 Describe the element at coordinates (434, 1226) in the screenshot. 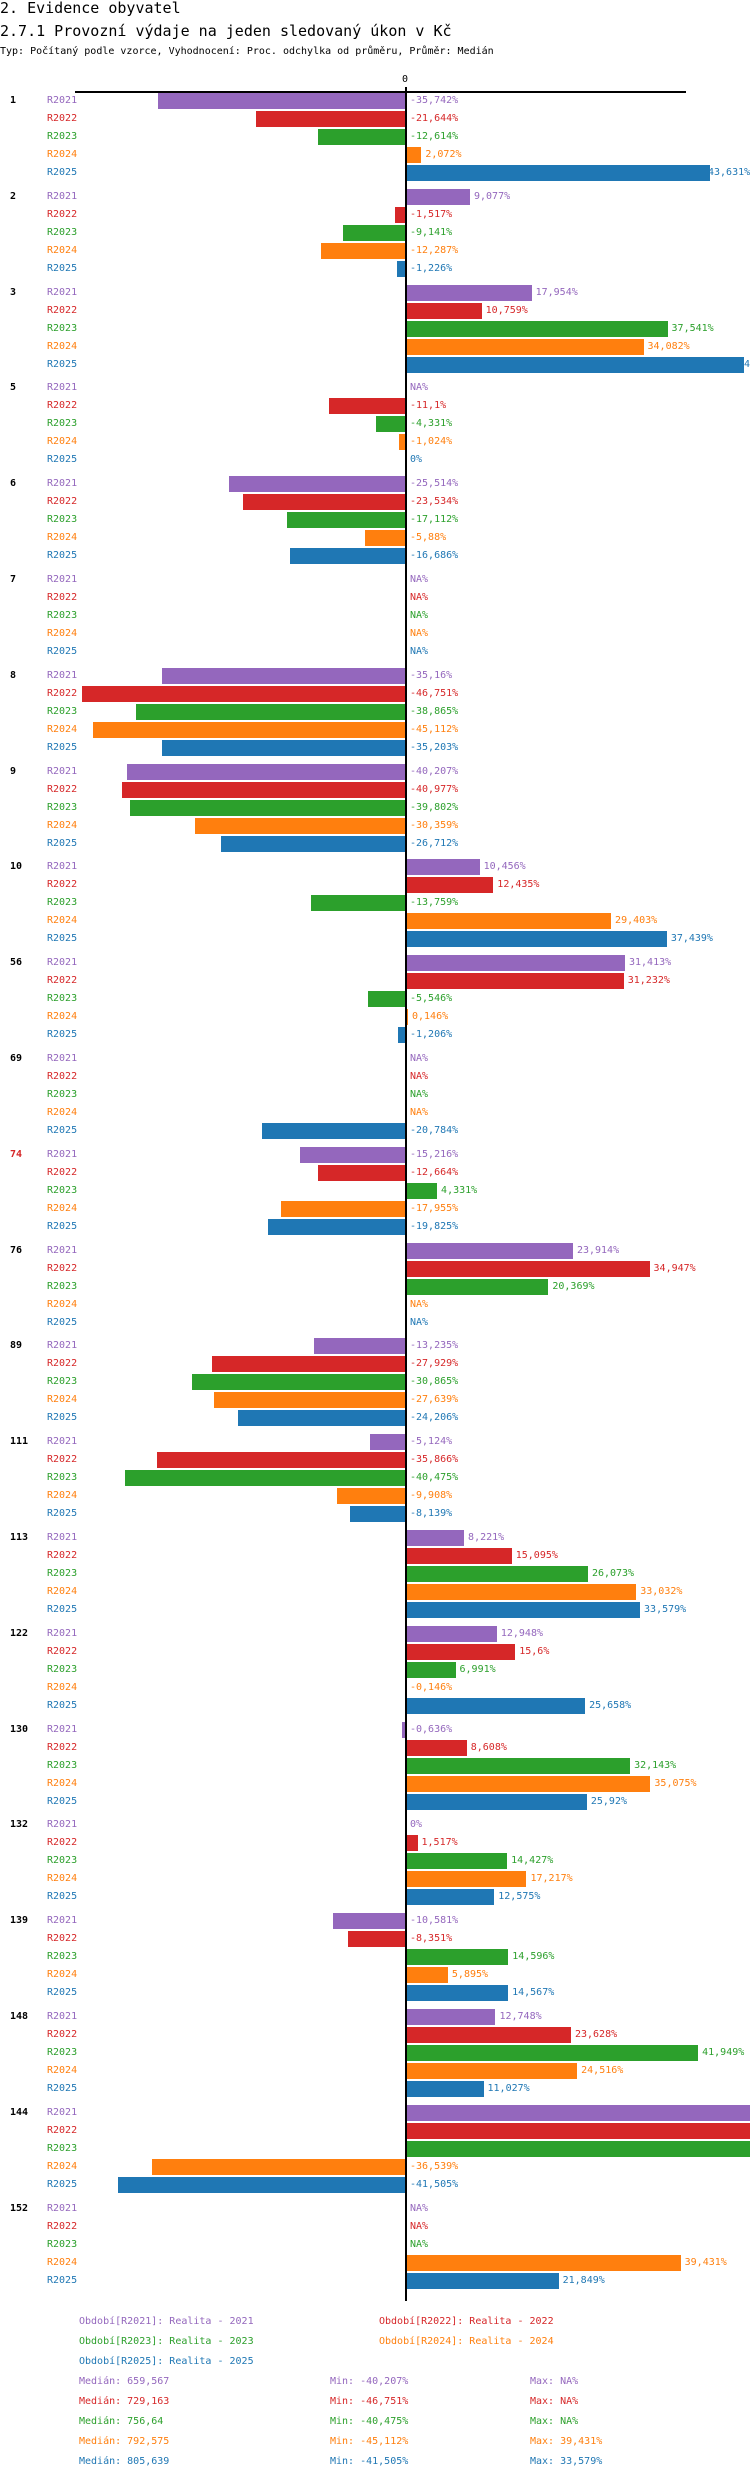

I see `value-label: -19,825%` at that location.